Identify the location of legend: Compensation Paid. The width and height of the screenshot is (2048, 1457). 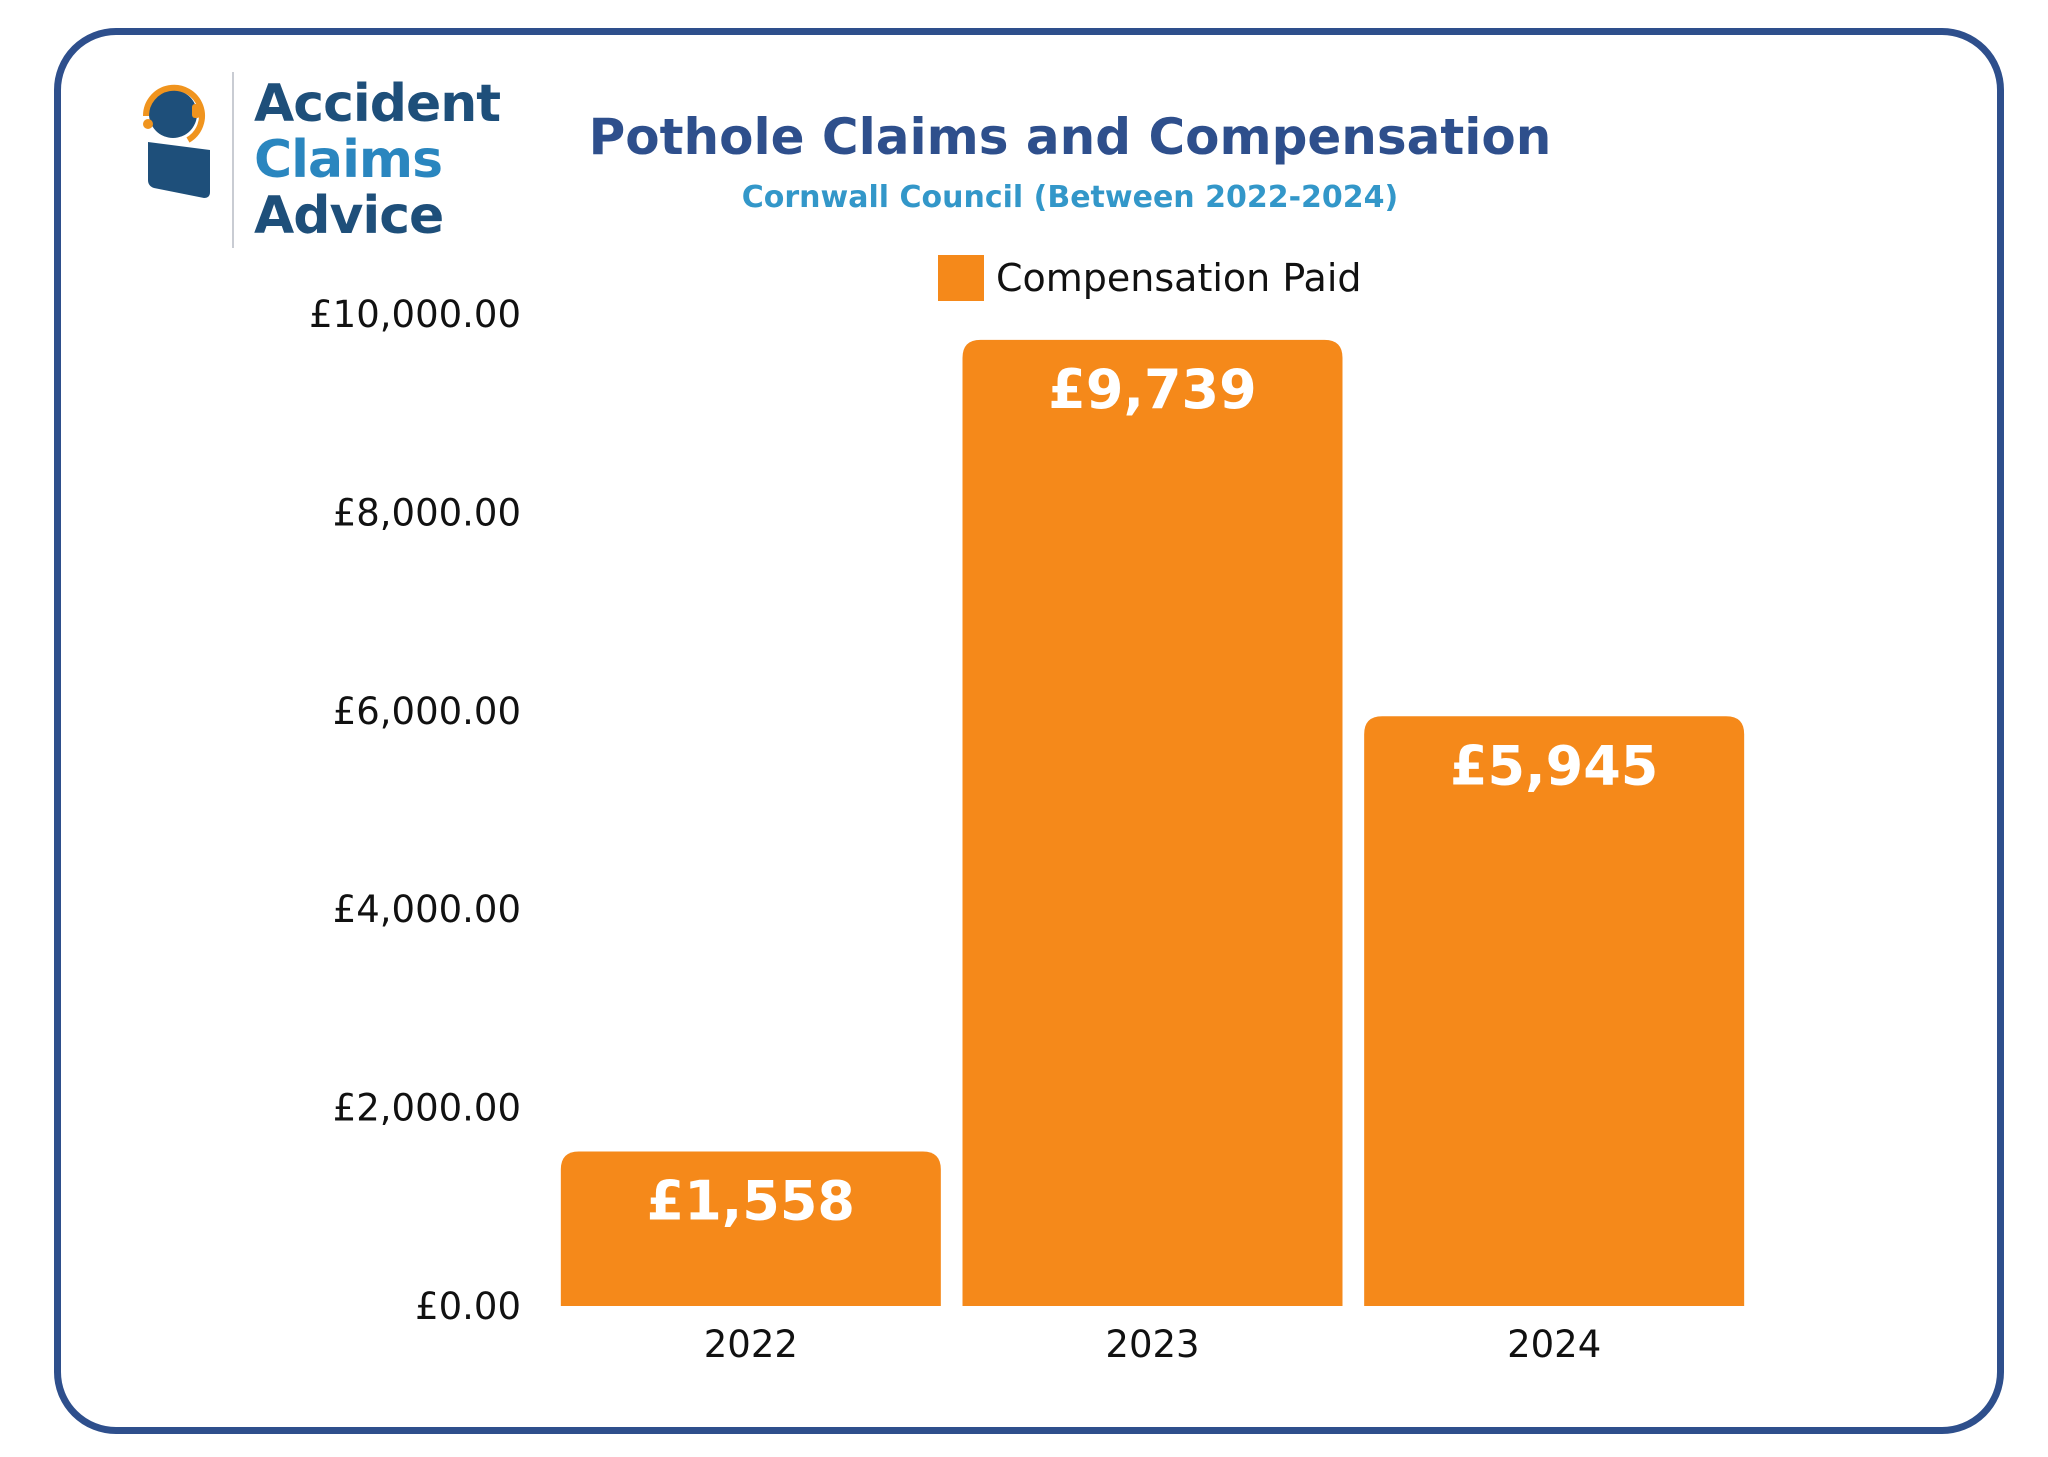
(1150, 278).